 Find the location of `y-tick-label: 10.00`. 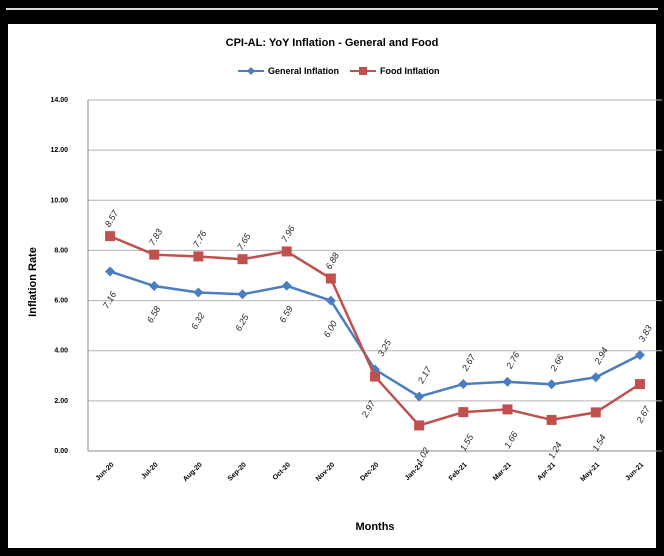

y-tick-label: 10.00 is located at coordinates (59, 200).